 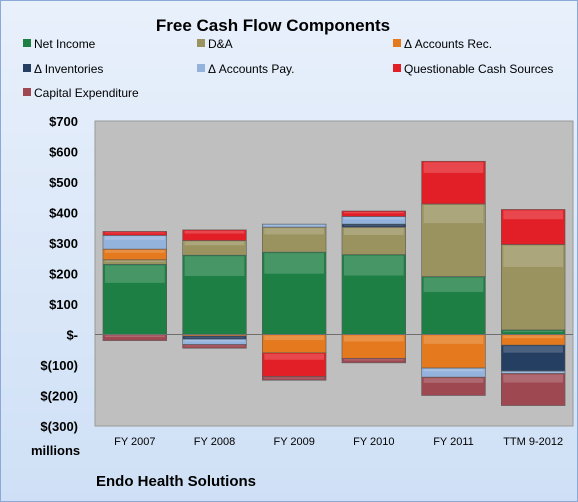 I want to click on y-tick-label: $700, so click(x=63, y=121).